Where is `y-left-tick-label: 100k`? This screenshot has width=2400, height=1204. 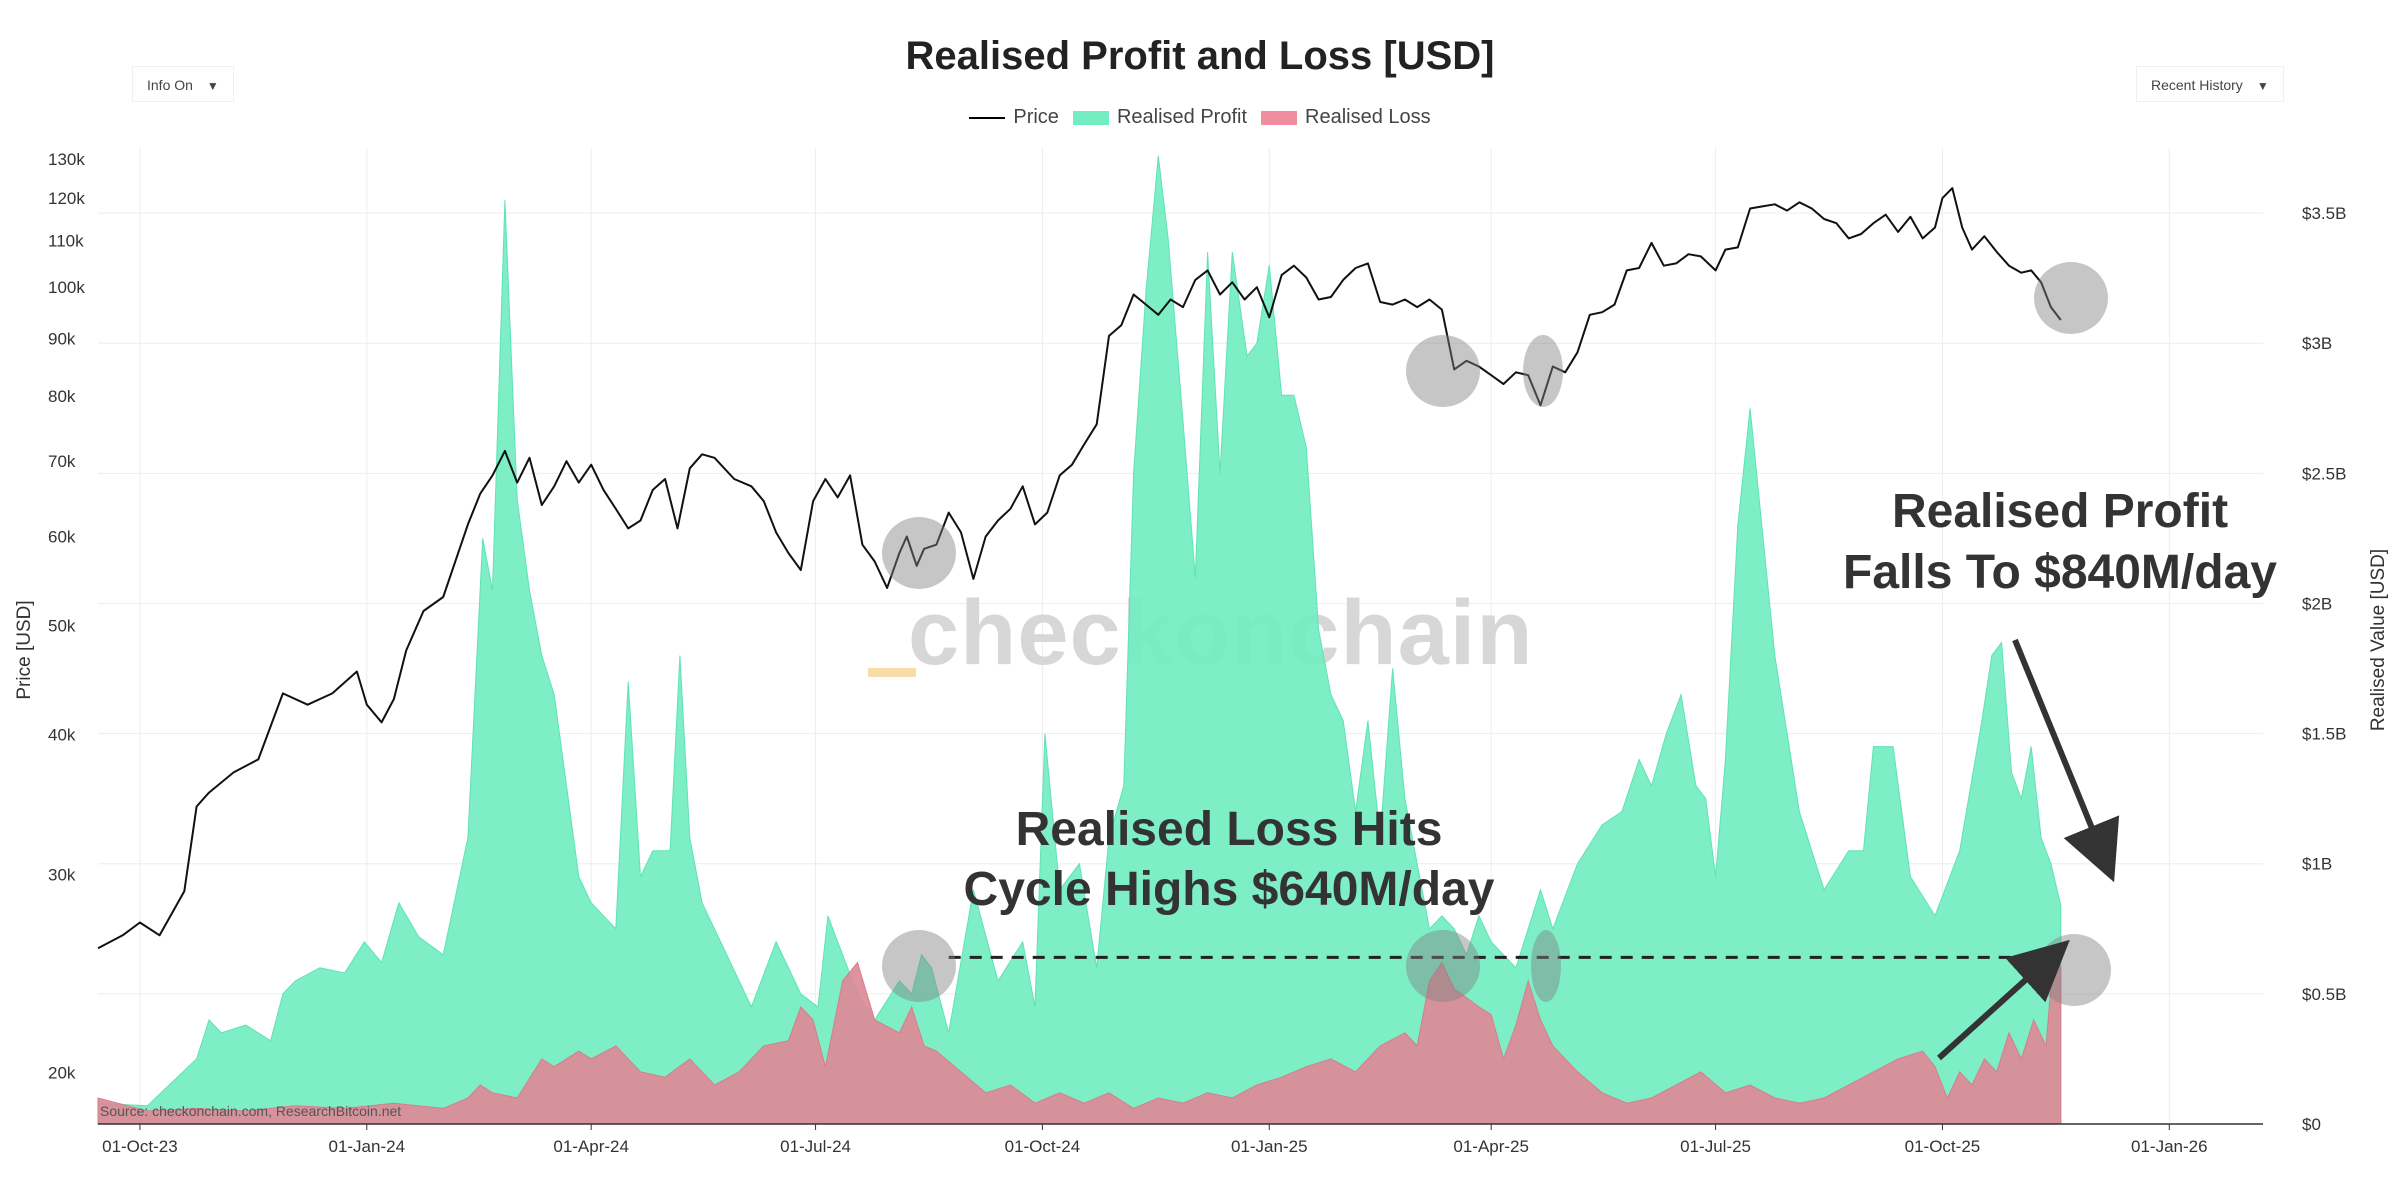
y-left-tick-label: 100k is located at coordinates (66, 287).